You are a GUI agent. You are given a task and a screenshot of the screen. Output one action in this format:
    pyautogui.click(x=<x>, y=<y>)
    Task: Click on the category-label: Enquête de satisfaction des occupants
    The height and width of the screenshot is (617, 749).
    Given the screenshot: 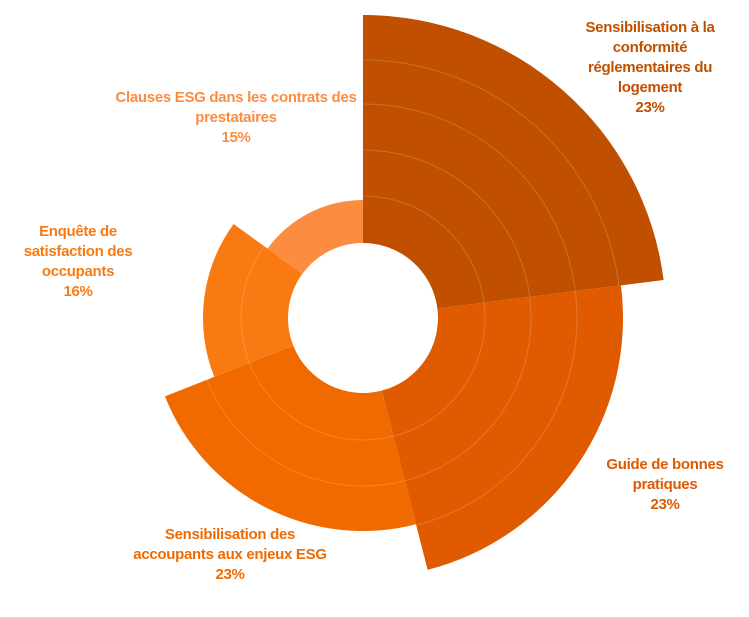 What is the action you would take?
    pyautogui.click(x=78, y=251)
    